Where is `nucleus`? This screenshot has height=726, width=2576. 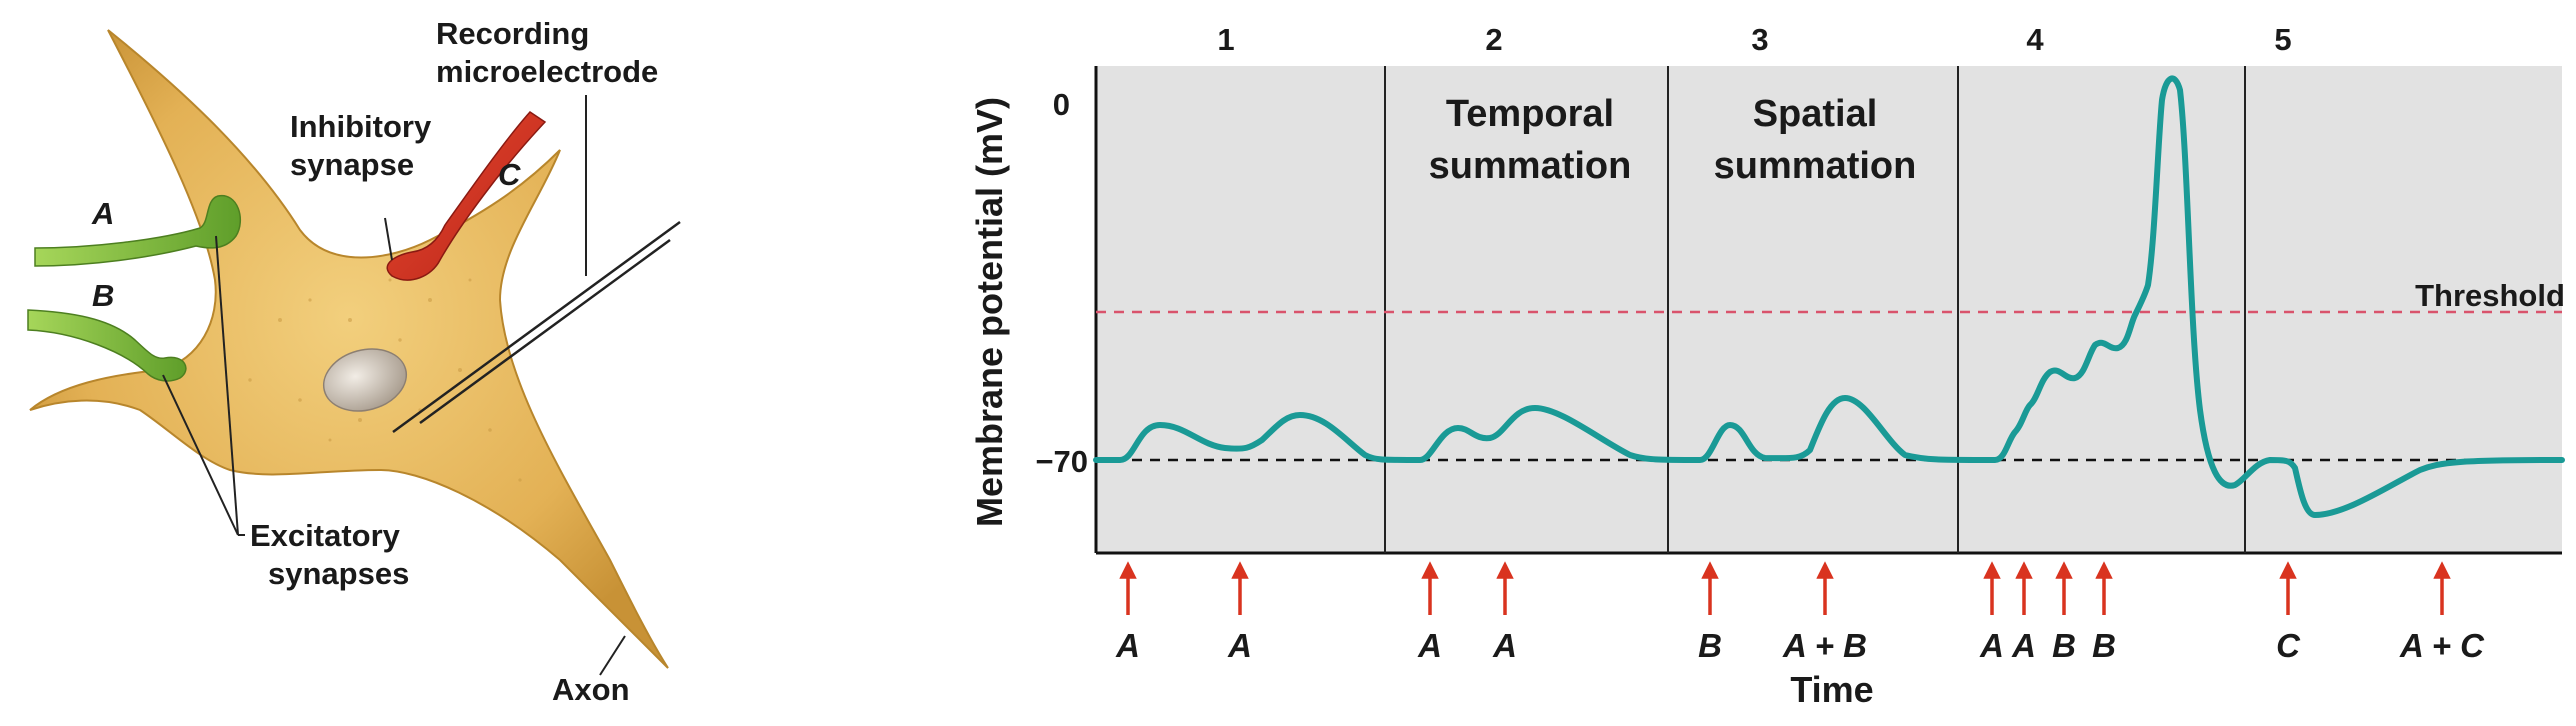 nucleus is located at coordinates (365, 380).